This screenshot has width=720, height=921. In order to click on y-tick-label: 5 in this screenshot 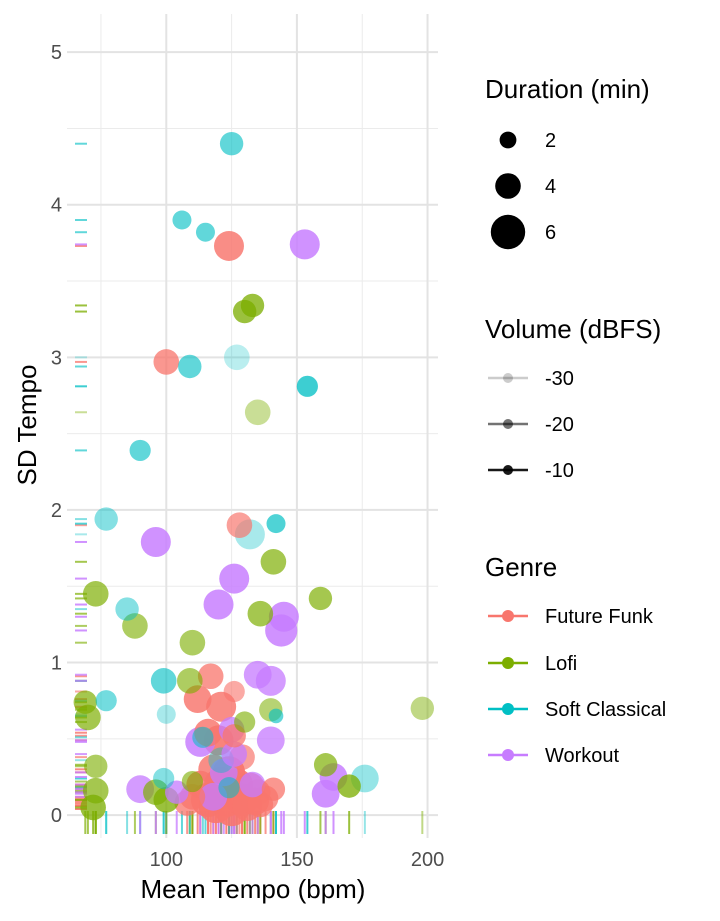, I will do `click(56, 53)`.